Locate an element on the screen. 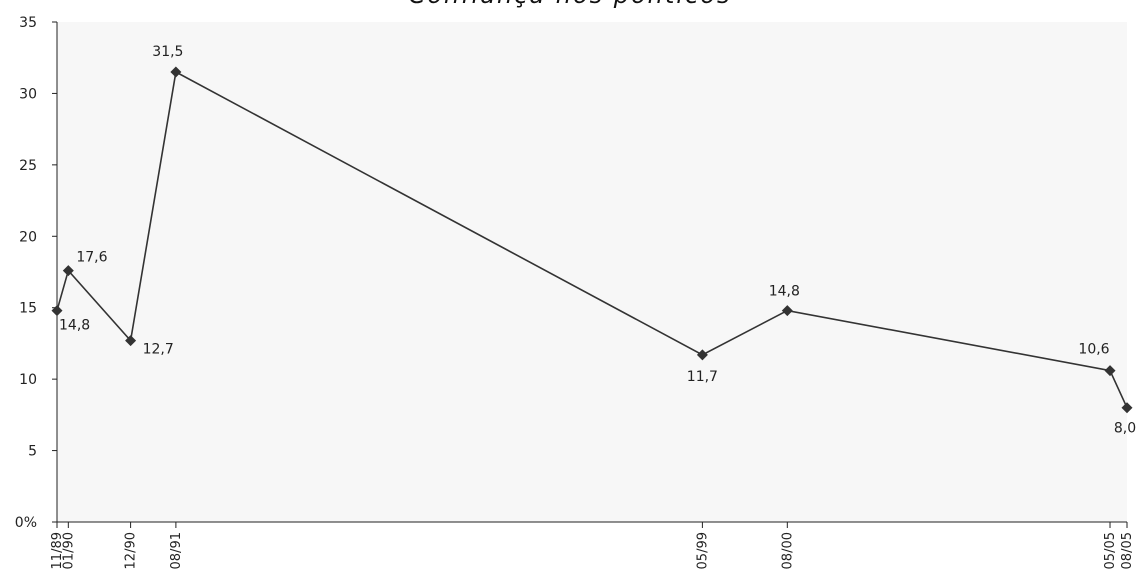  data-label: 31,5 is located at coordinates (167, 52).